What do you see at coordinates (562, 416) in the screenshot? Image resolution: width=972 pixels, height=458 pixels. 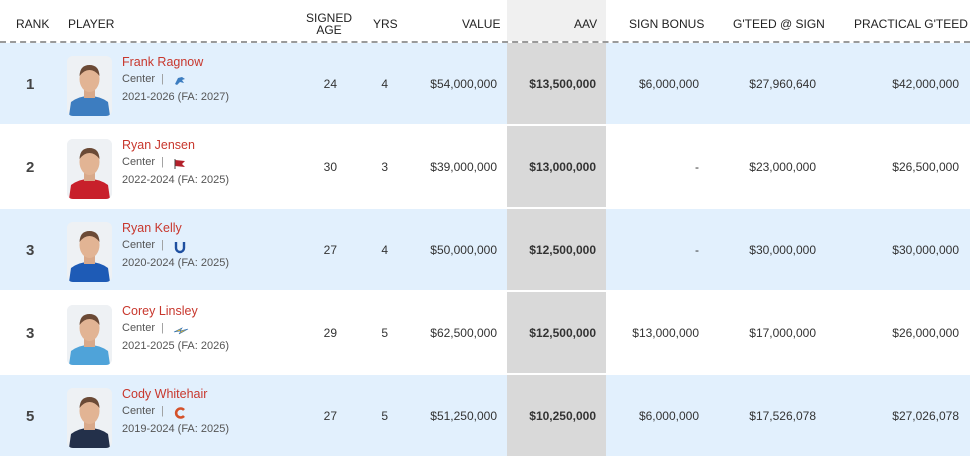 I see `aav-cell: $10,250,000` at bounding box center [562, 416].